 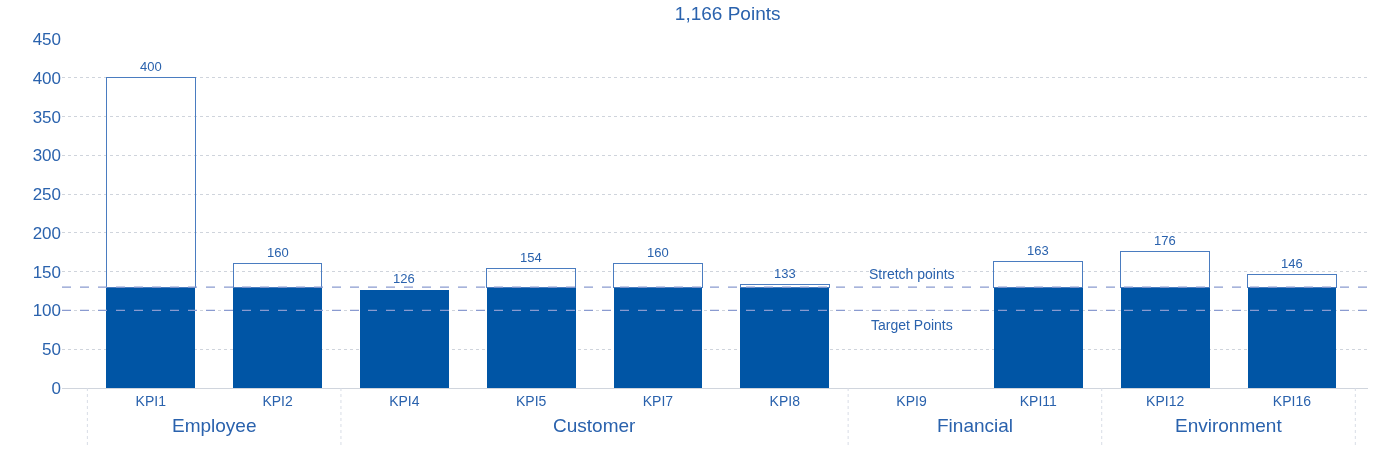 I want to click on y-tick-label: 450, so click(x=46, y=39).